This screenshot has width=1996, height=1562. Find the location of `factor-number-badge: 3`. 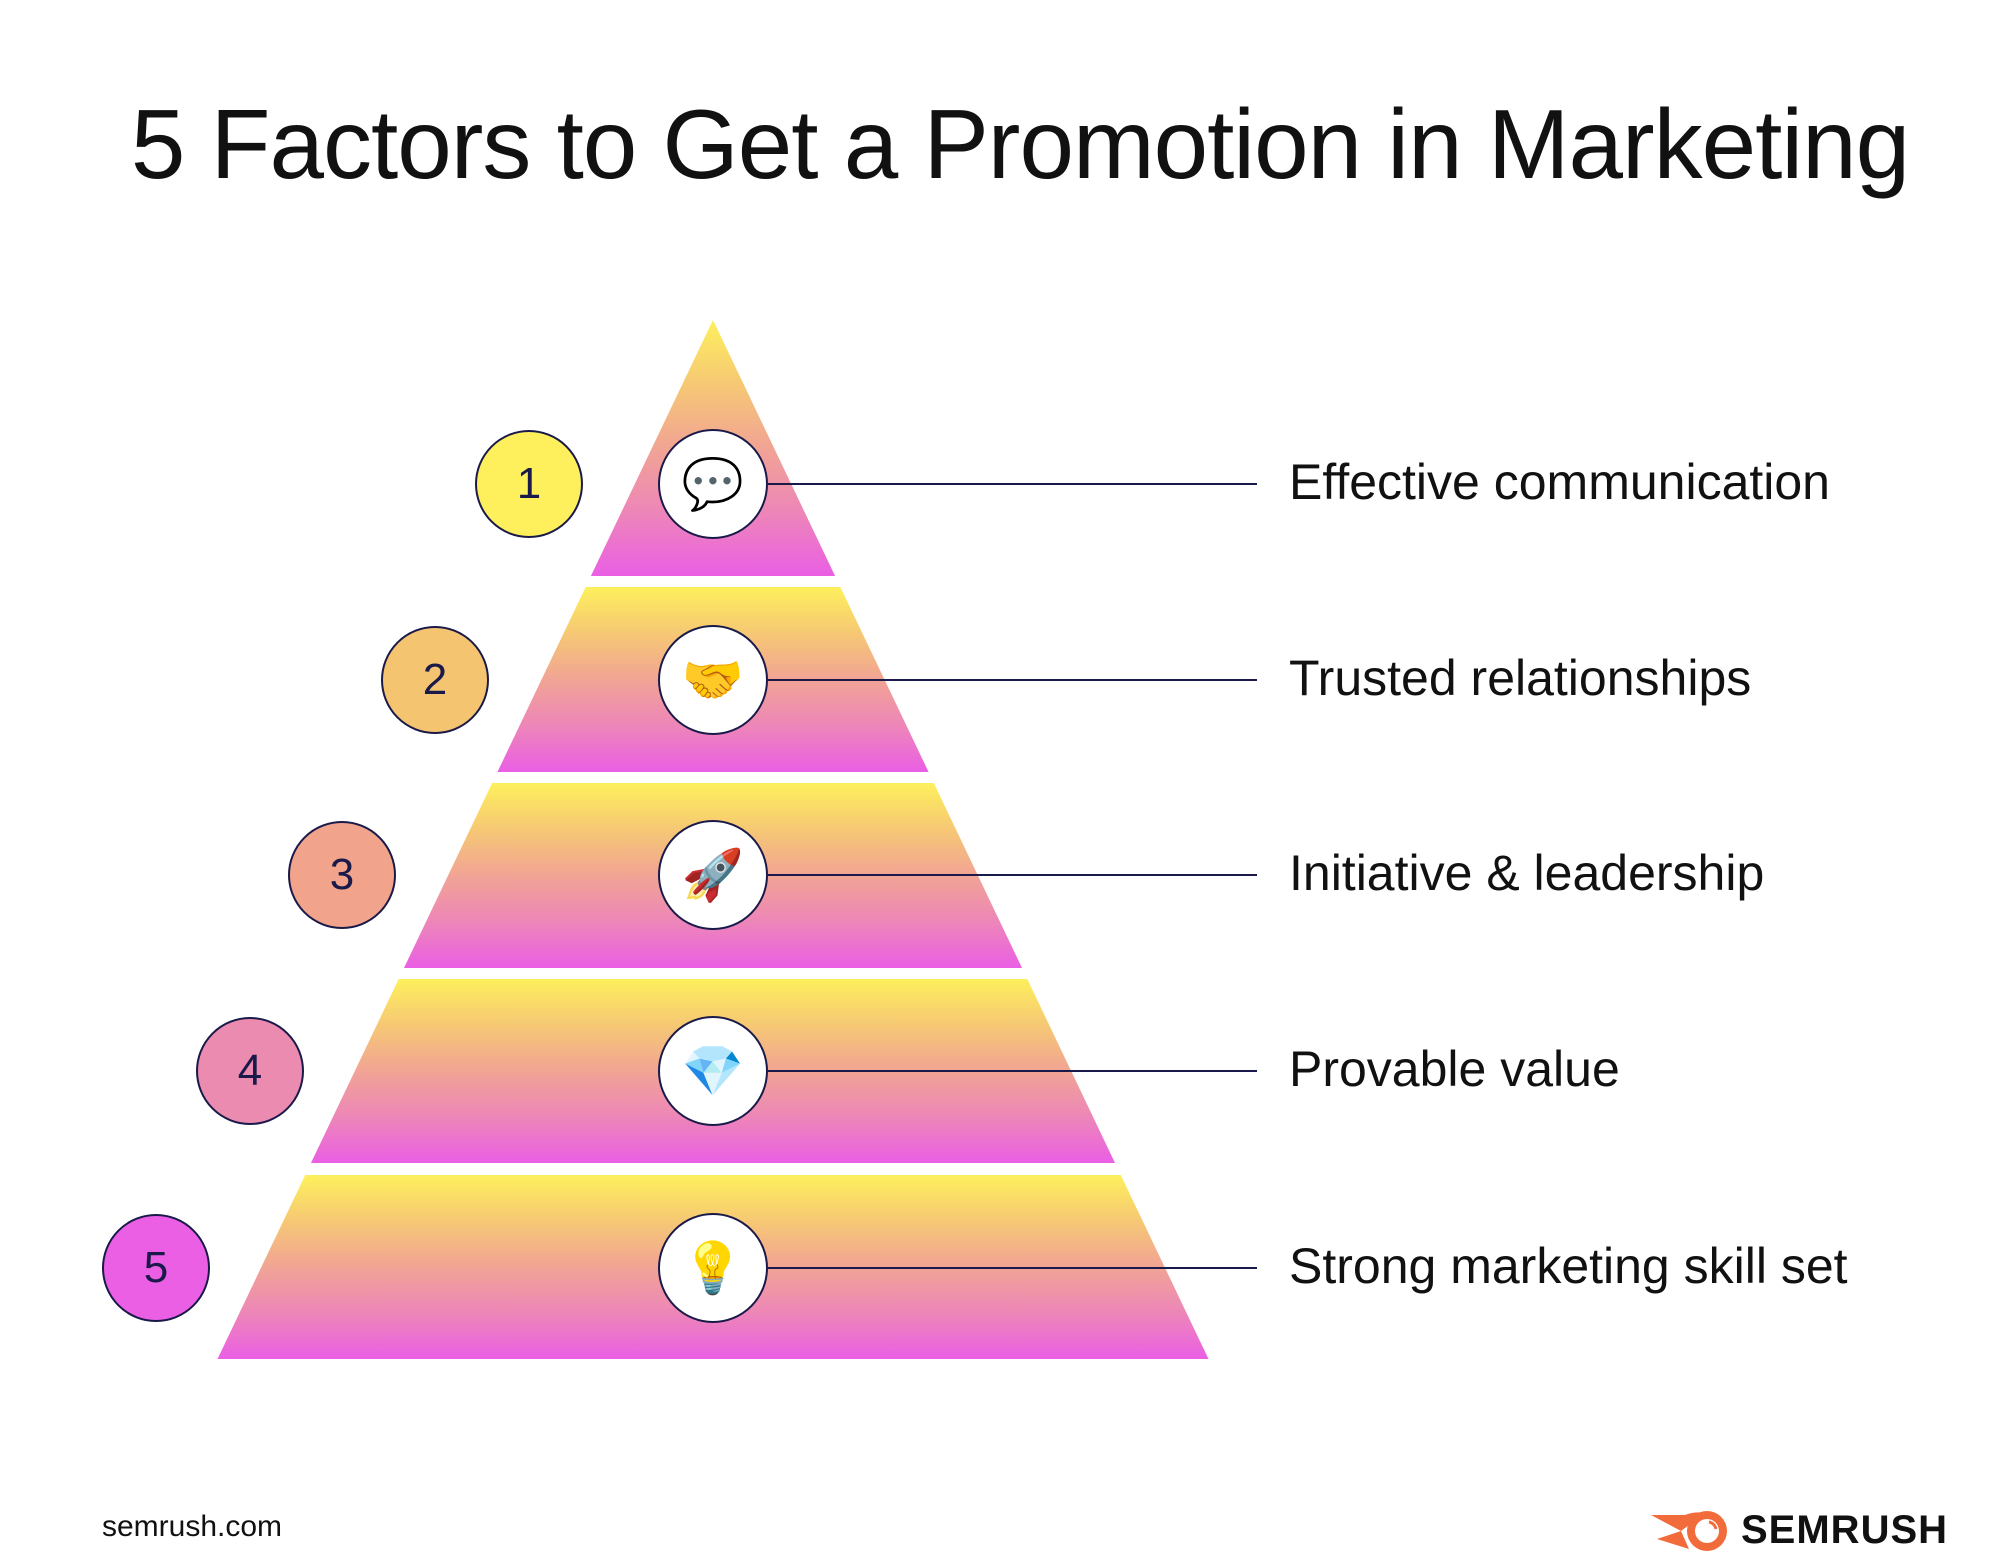

factor-number-badge: 3 is located at coordinates (342, 875).